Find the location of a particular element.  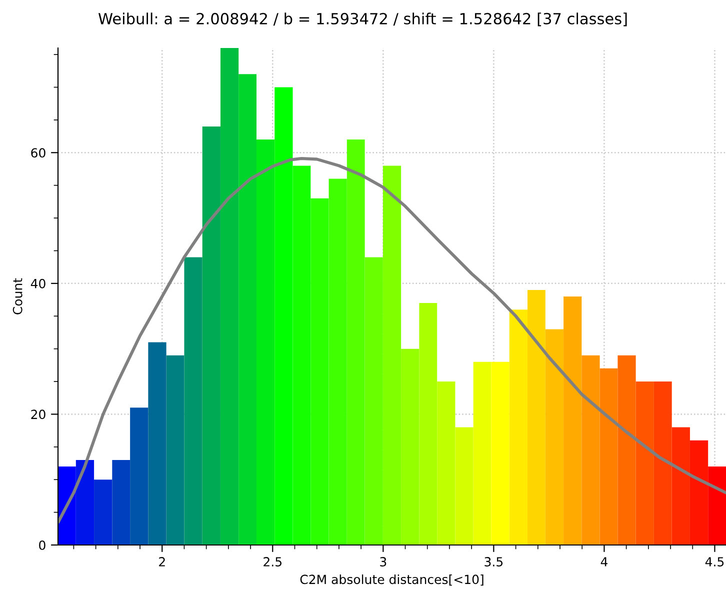

y-tick-label: 20 is located at coordinates (38, 415).